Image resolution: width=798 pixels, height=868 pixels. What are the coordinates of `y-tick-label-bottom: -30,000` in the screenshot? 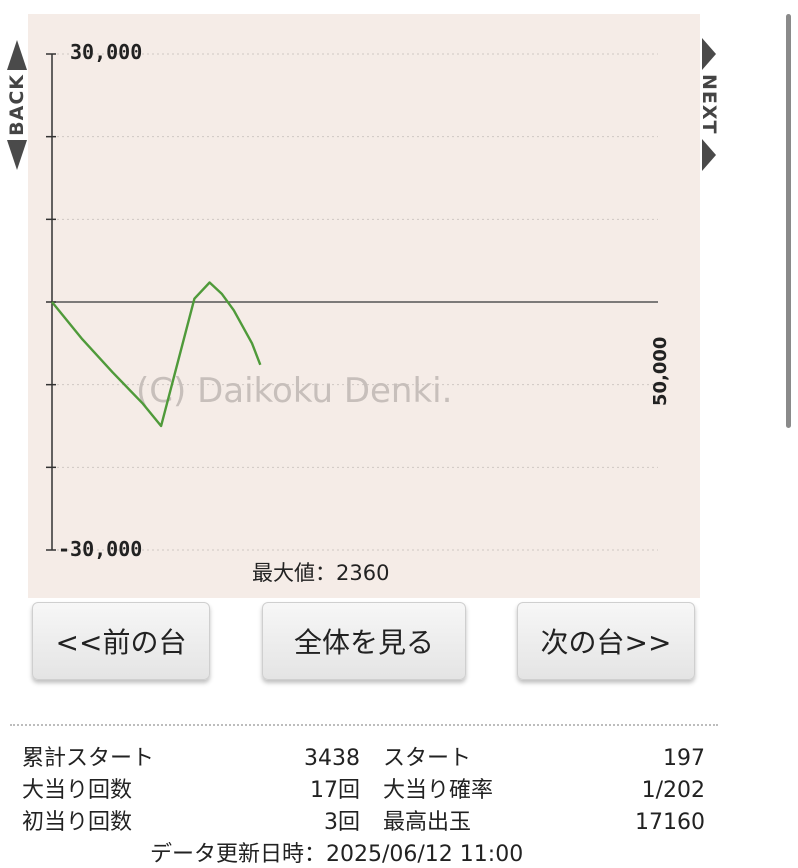 It's located at (100, 549).